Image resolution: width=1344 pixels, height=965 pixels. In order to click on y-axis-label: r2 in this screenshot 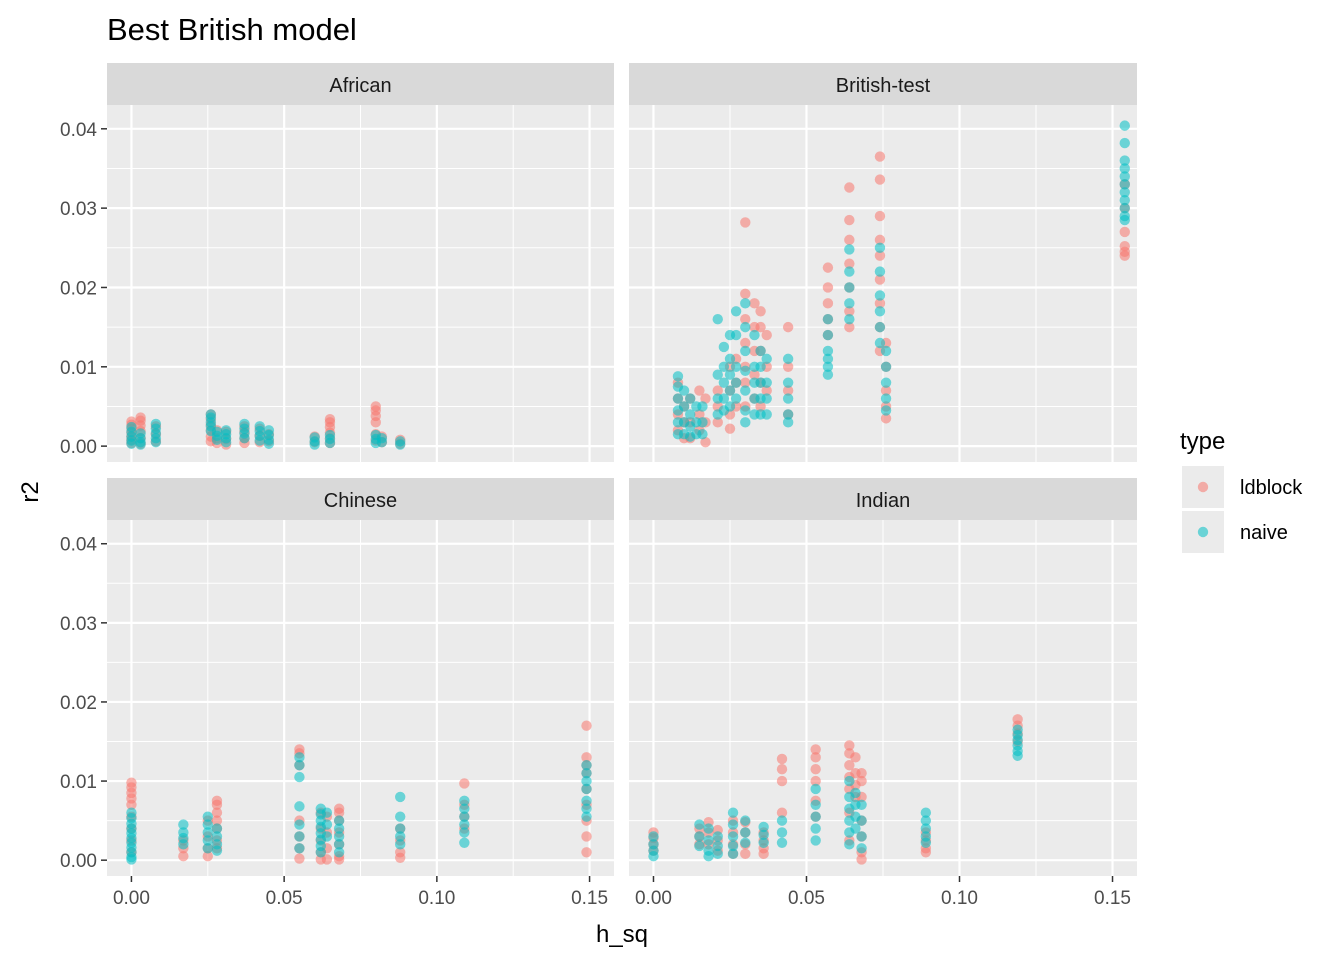, I will do `click(30, 491)`.